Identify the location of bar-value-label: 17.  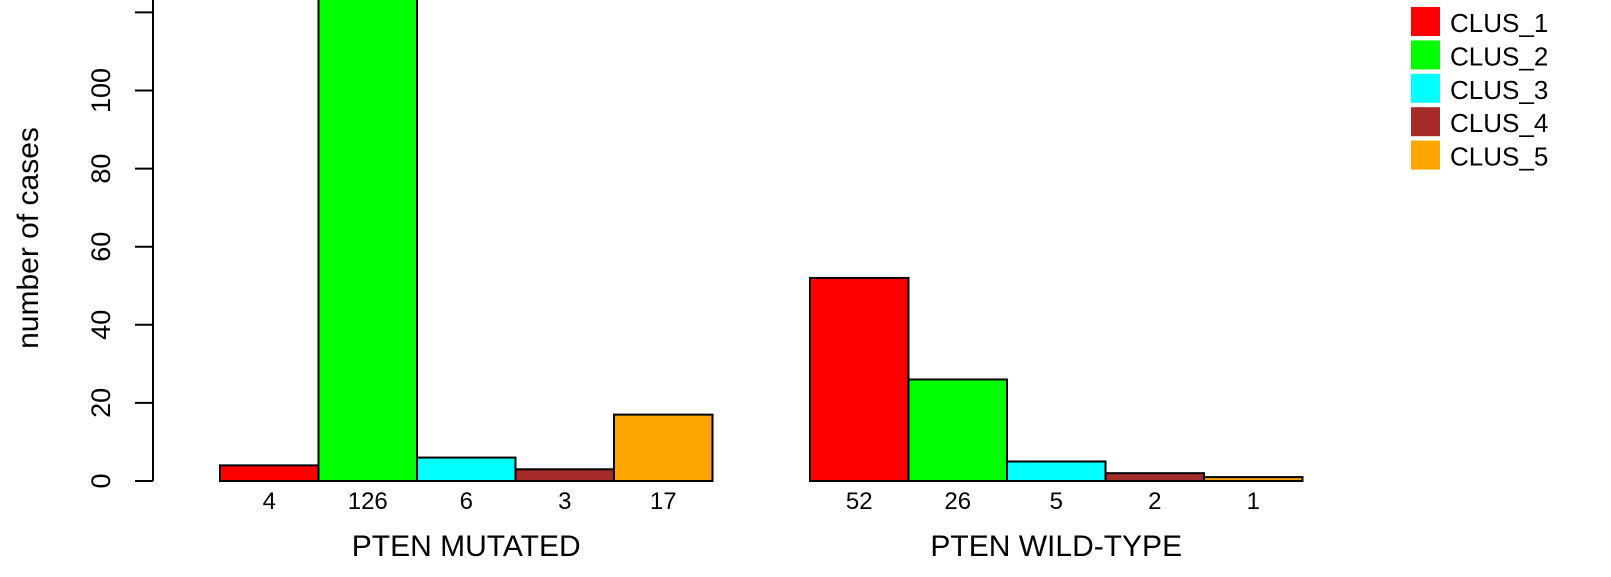
(663, 501).